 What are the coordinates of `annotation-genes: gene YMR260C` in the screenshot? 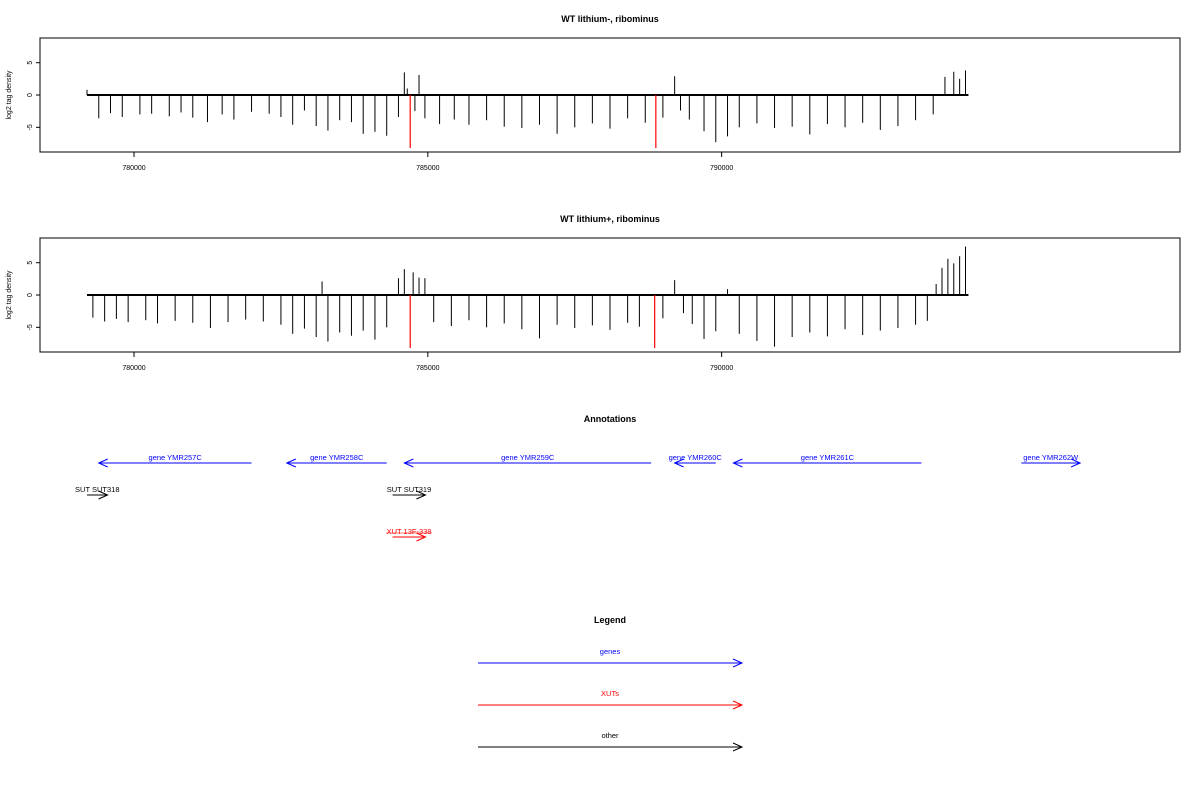 It's located at (696, 460).